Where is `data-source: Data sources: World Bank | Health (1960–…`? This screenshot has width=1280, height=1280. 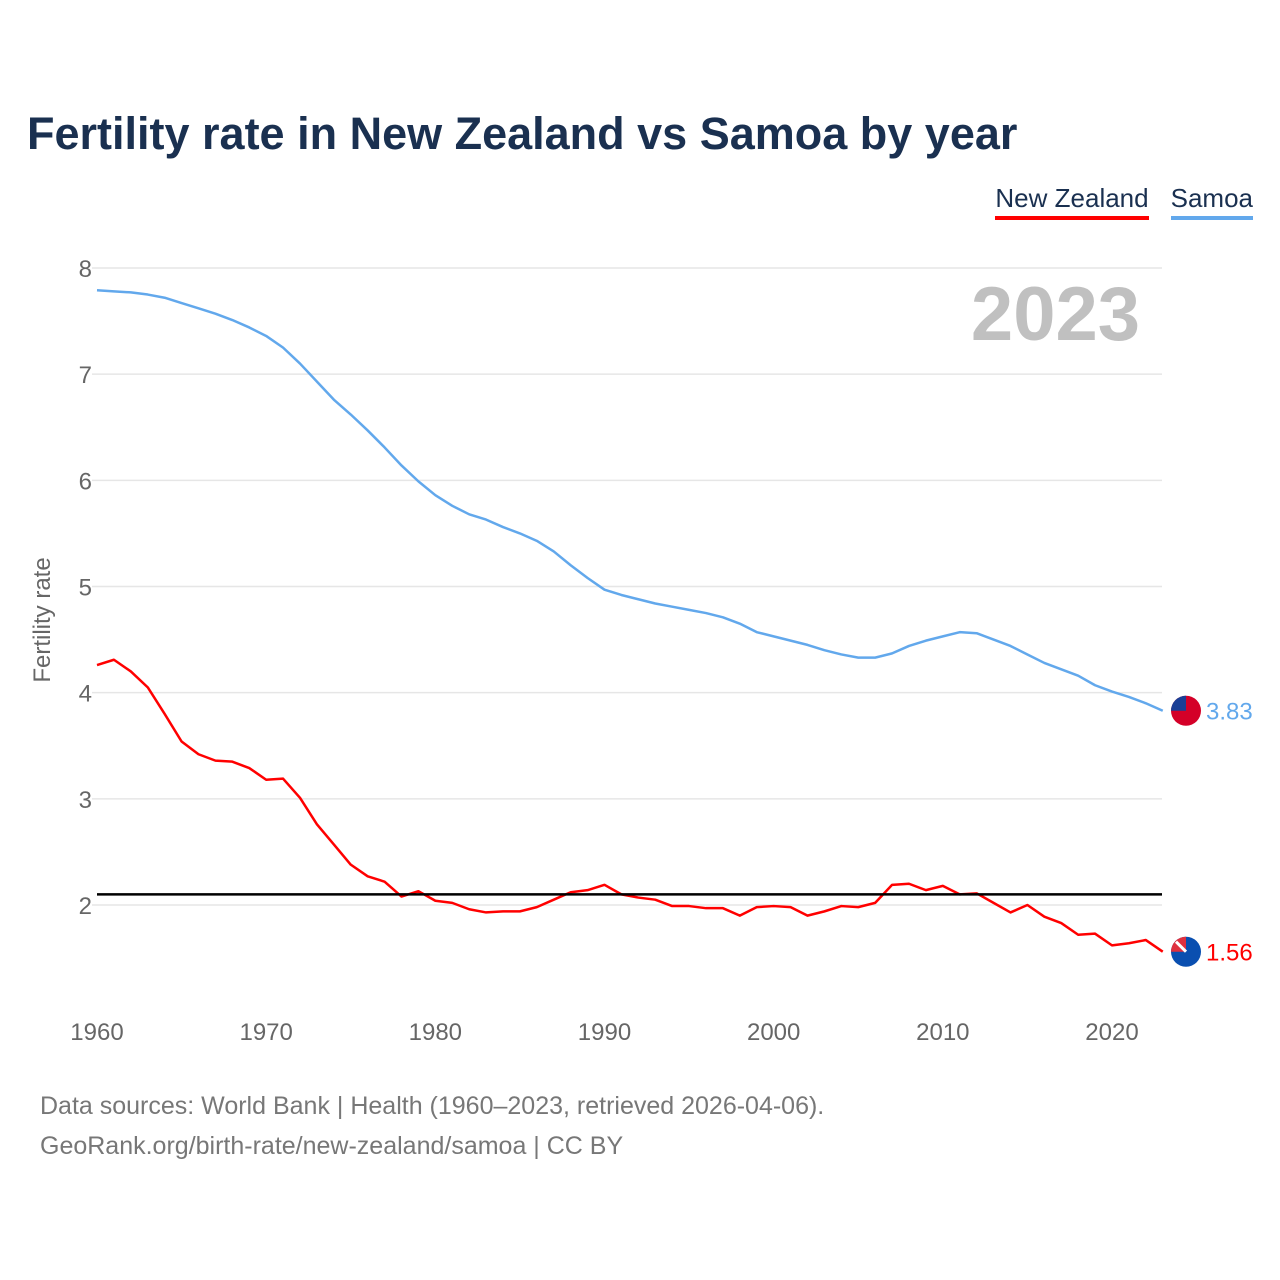
data-source: Data sources: World Bank | Health (1960–… is located at coordinates (432, 1106).